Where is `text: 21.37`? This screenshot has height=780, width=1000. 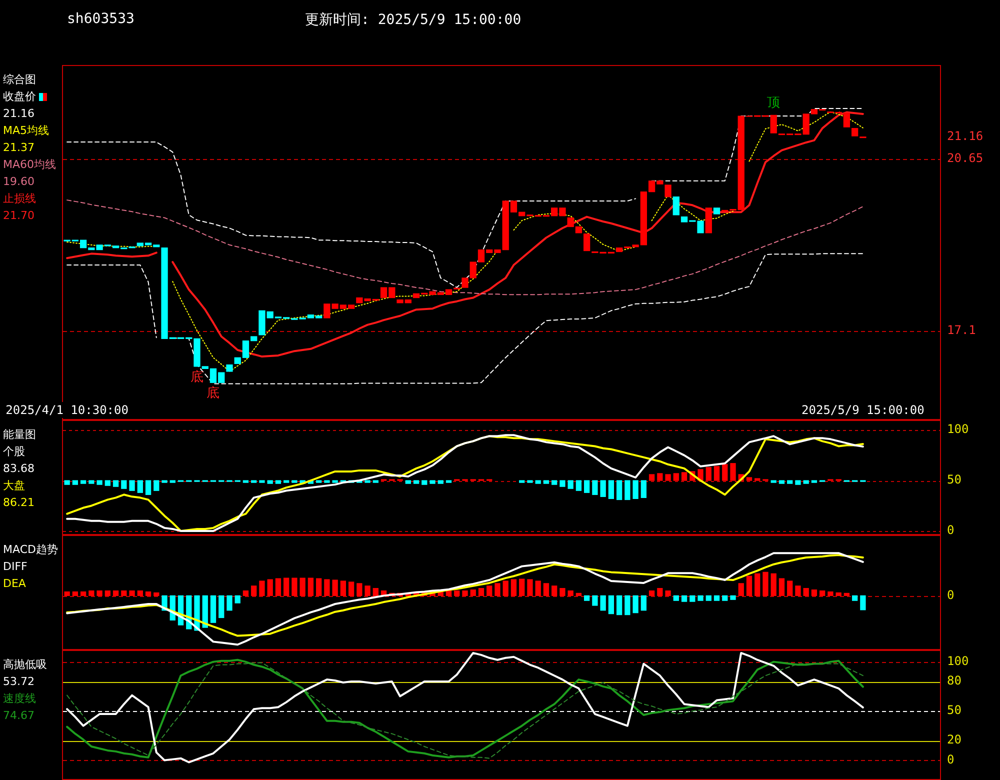
text: 21.37 is located at coordinates (19, 148).